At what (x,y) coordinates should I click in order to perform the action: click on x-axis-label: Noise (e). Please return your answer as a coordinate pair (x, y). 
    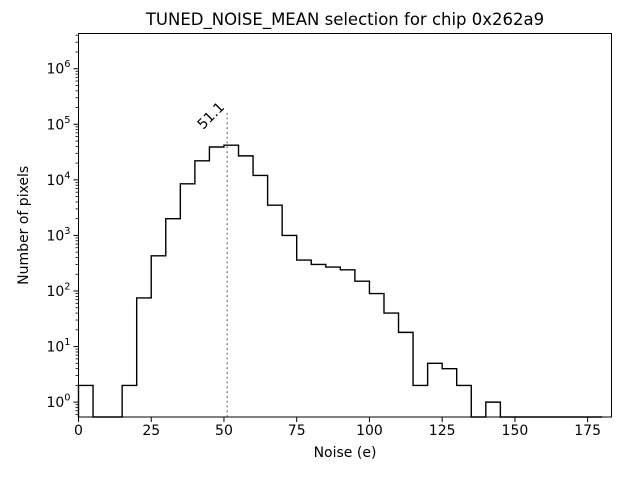
    Looking at the image, I should click on (345, 453).